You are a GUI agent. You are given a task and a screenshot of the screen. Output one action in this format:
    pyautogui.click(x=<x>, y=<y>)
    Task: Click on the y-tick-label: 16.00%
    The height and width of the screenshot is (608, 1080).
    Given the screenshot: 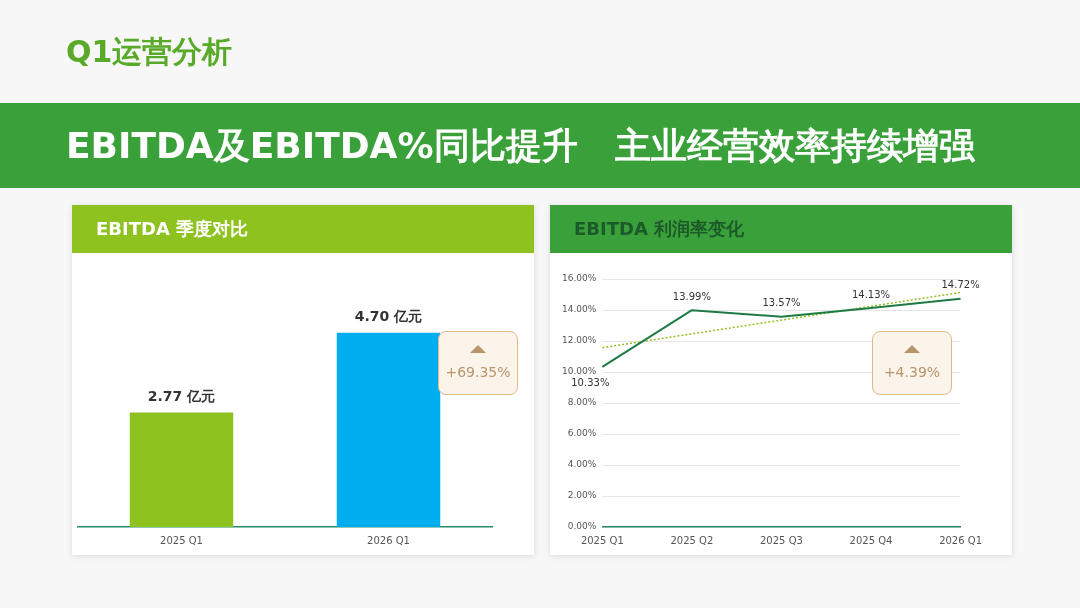 What is the action you would take?
    pyautogui.click(x=579, y=278)
    